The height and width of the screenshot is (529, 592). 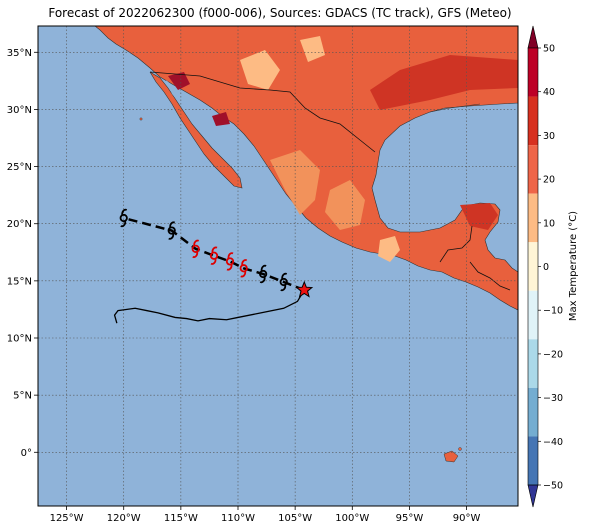 I want to click on colorbar-tick-label: 0, so click(x=546, y=267).